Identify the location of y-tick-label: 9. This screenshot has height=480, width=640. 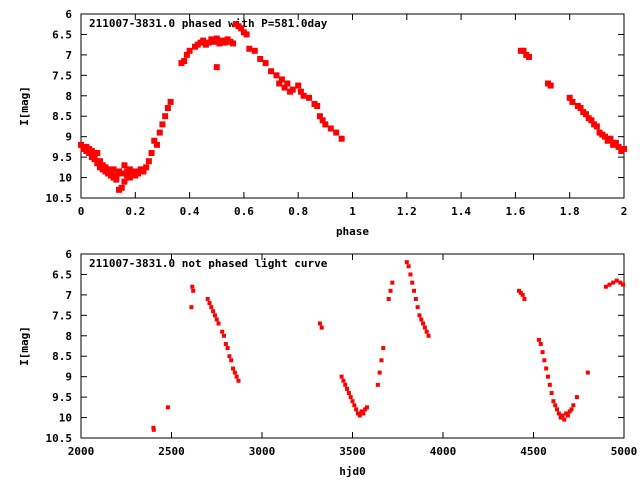
(68, 137).